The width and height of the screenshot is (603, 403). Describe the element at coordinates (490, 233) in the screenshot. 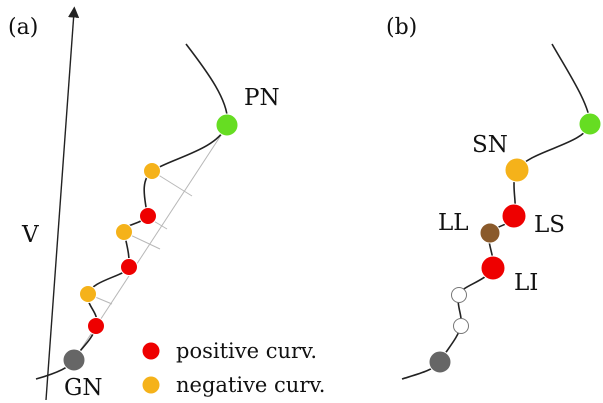

I see `ll-point` at that location.